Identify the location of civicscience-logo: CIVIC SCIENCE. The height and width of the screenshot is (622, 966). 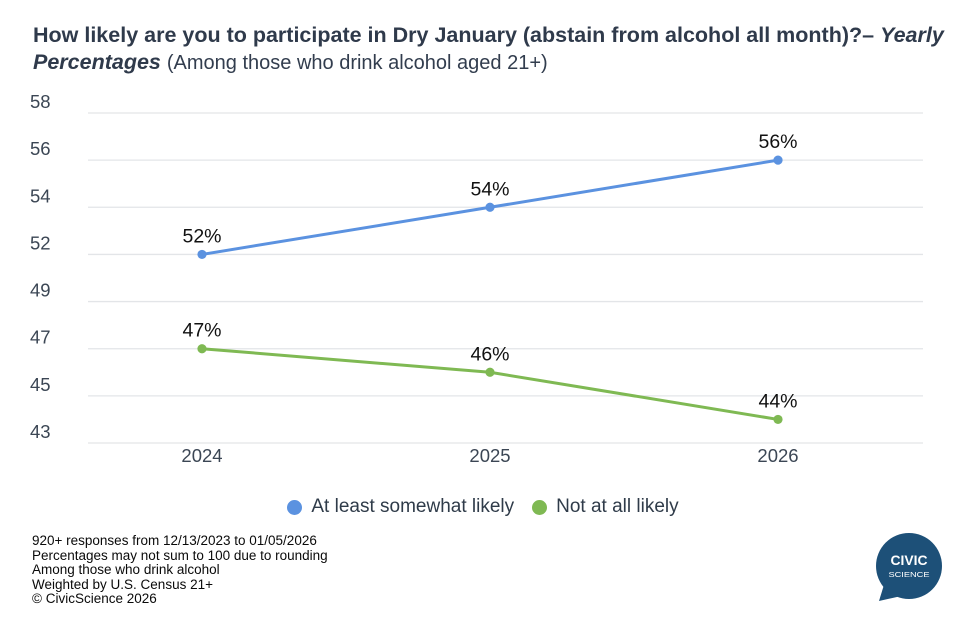
(909, 567).